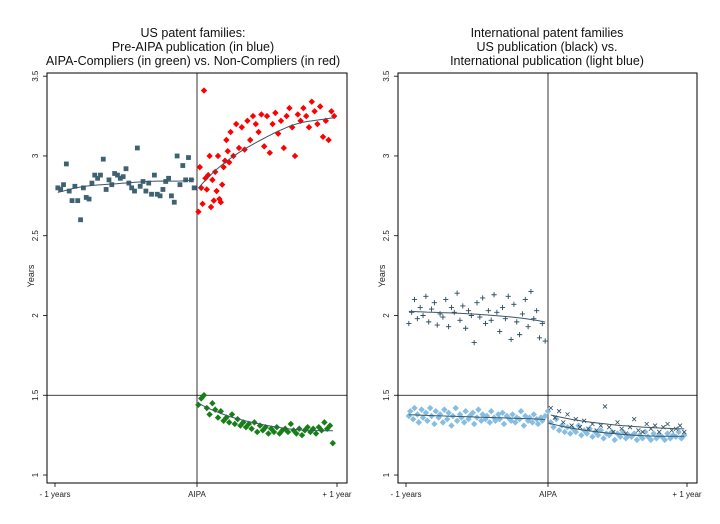 The height and width of the screenshot is (524, 720). What do you see at coordinates (35, 315) in the screenshot?
I see `y-tick-label: 2` at bounding box center [35, 315].